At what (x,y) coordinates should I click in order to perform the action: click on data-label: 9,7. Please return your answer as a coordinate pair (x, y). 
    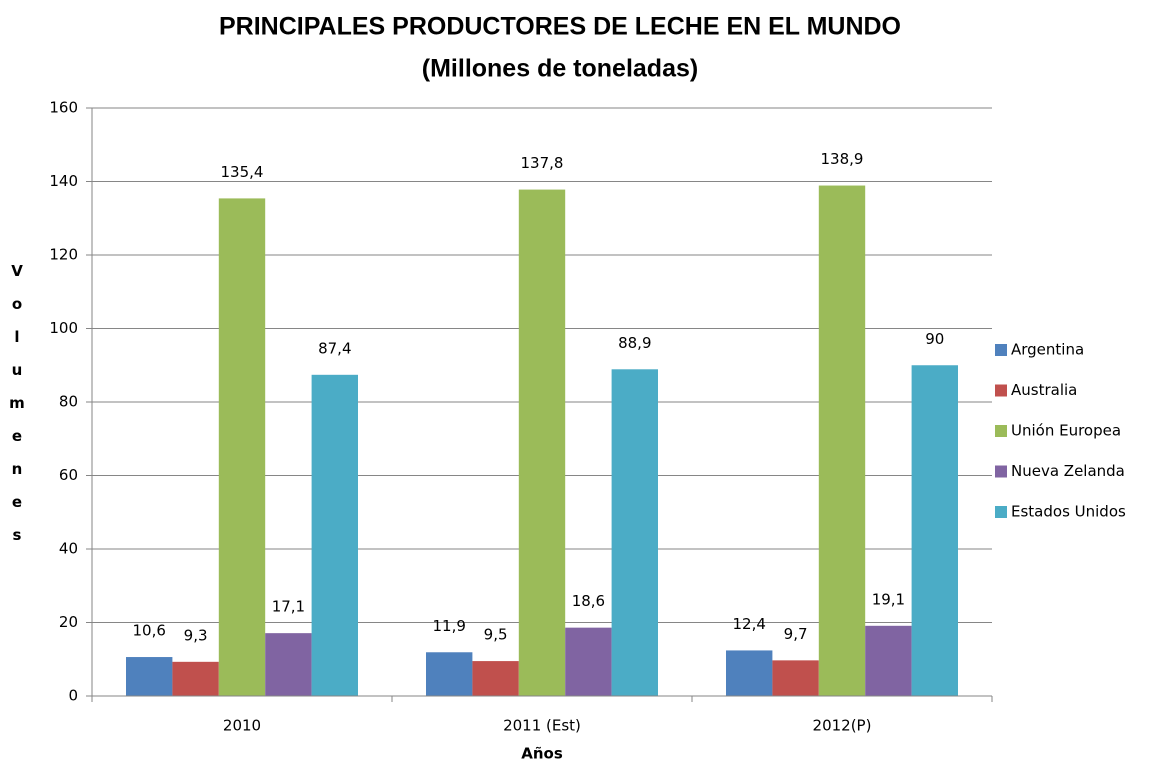
    Looking at the image, I should click on (796, 634).